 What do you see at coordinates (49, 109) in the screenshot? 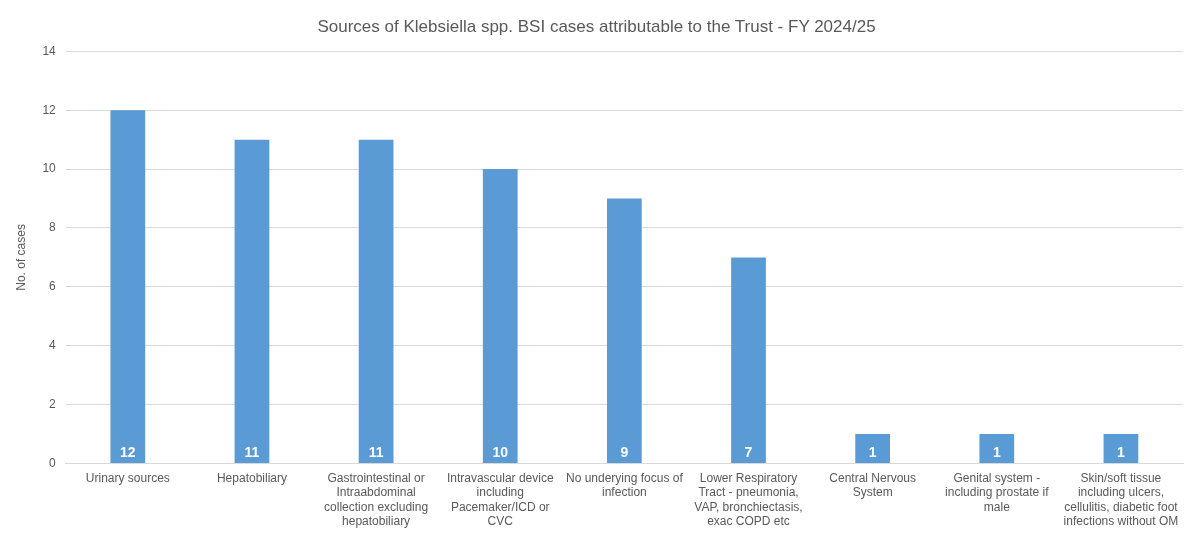
I see `y-tick-label: 12` at bounding box center [49, 109].